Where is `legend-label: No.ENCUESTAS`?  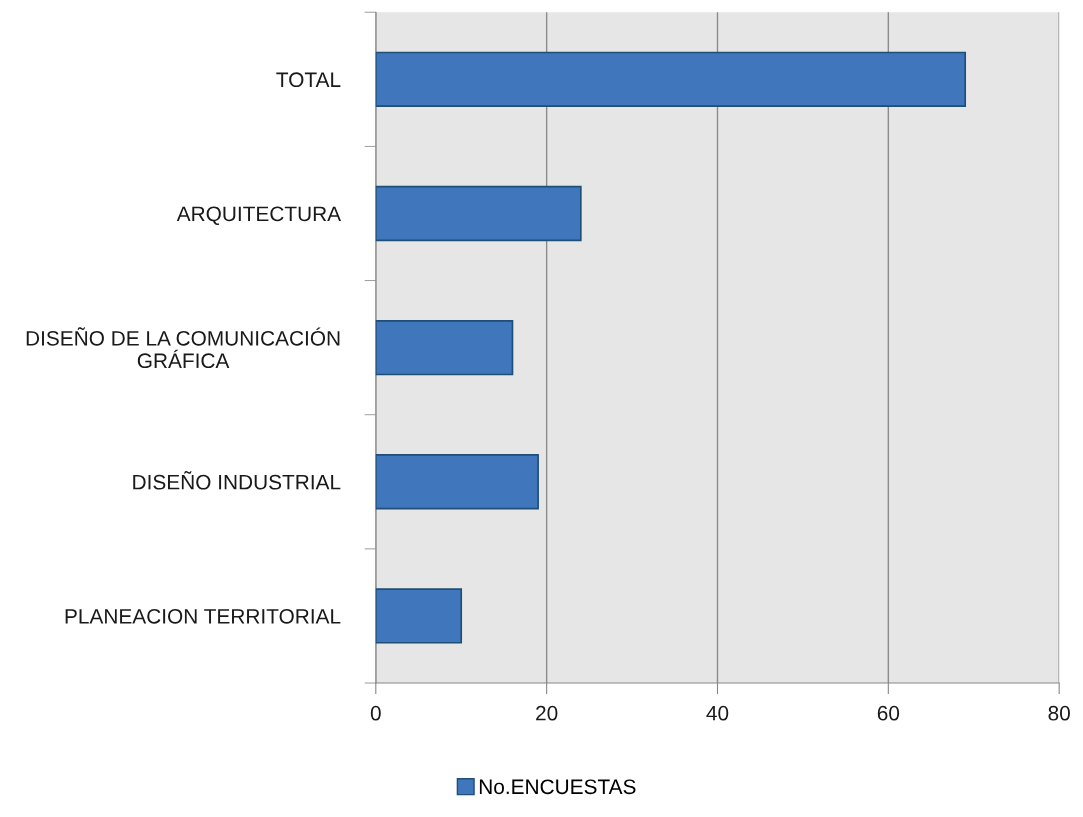 legend-label: No.ENCUESTAS is located at coordinates (557, 787).